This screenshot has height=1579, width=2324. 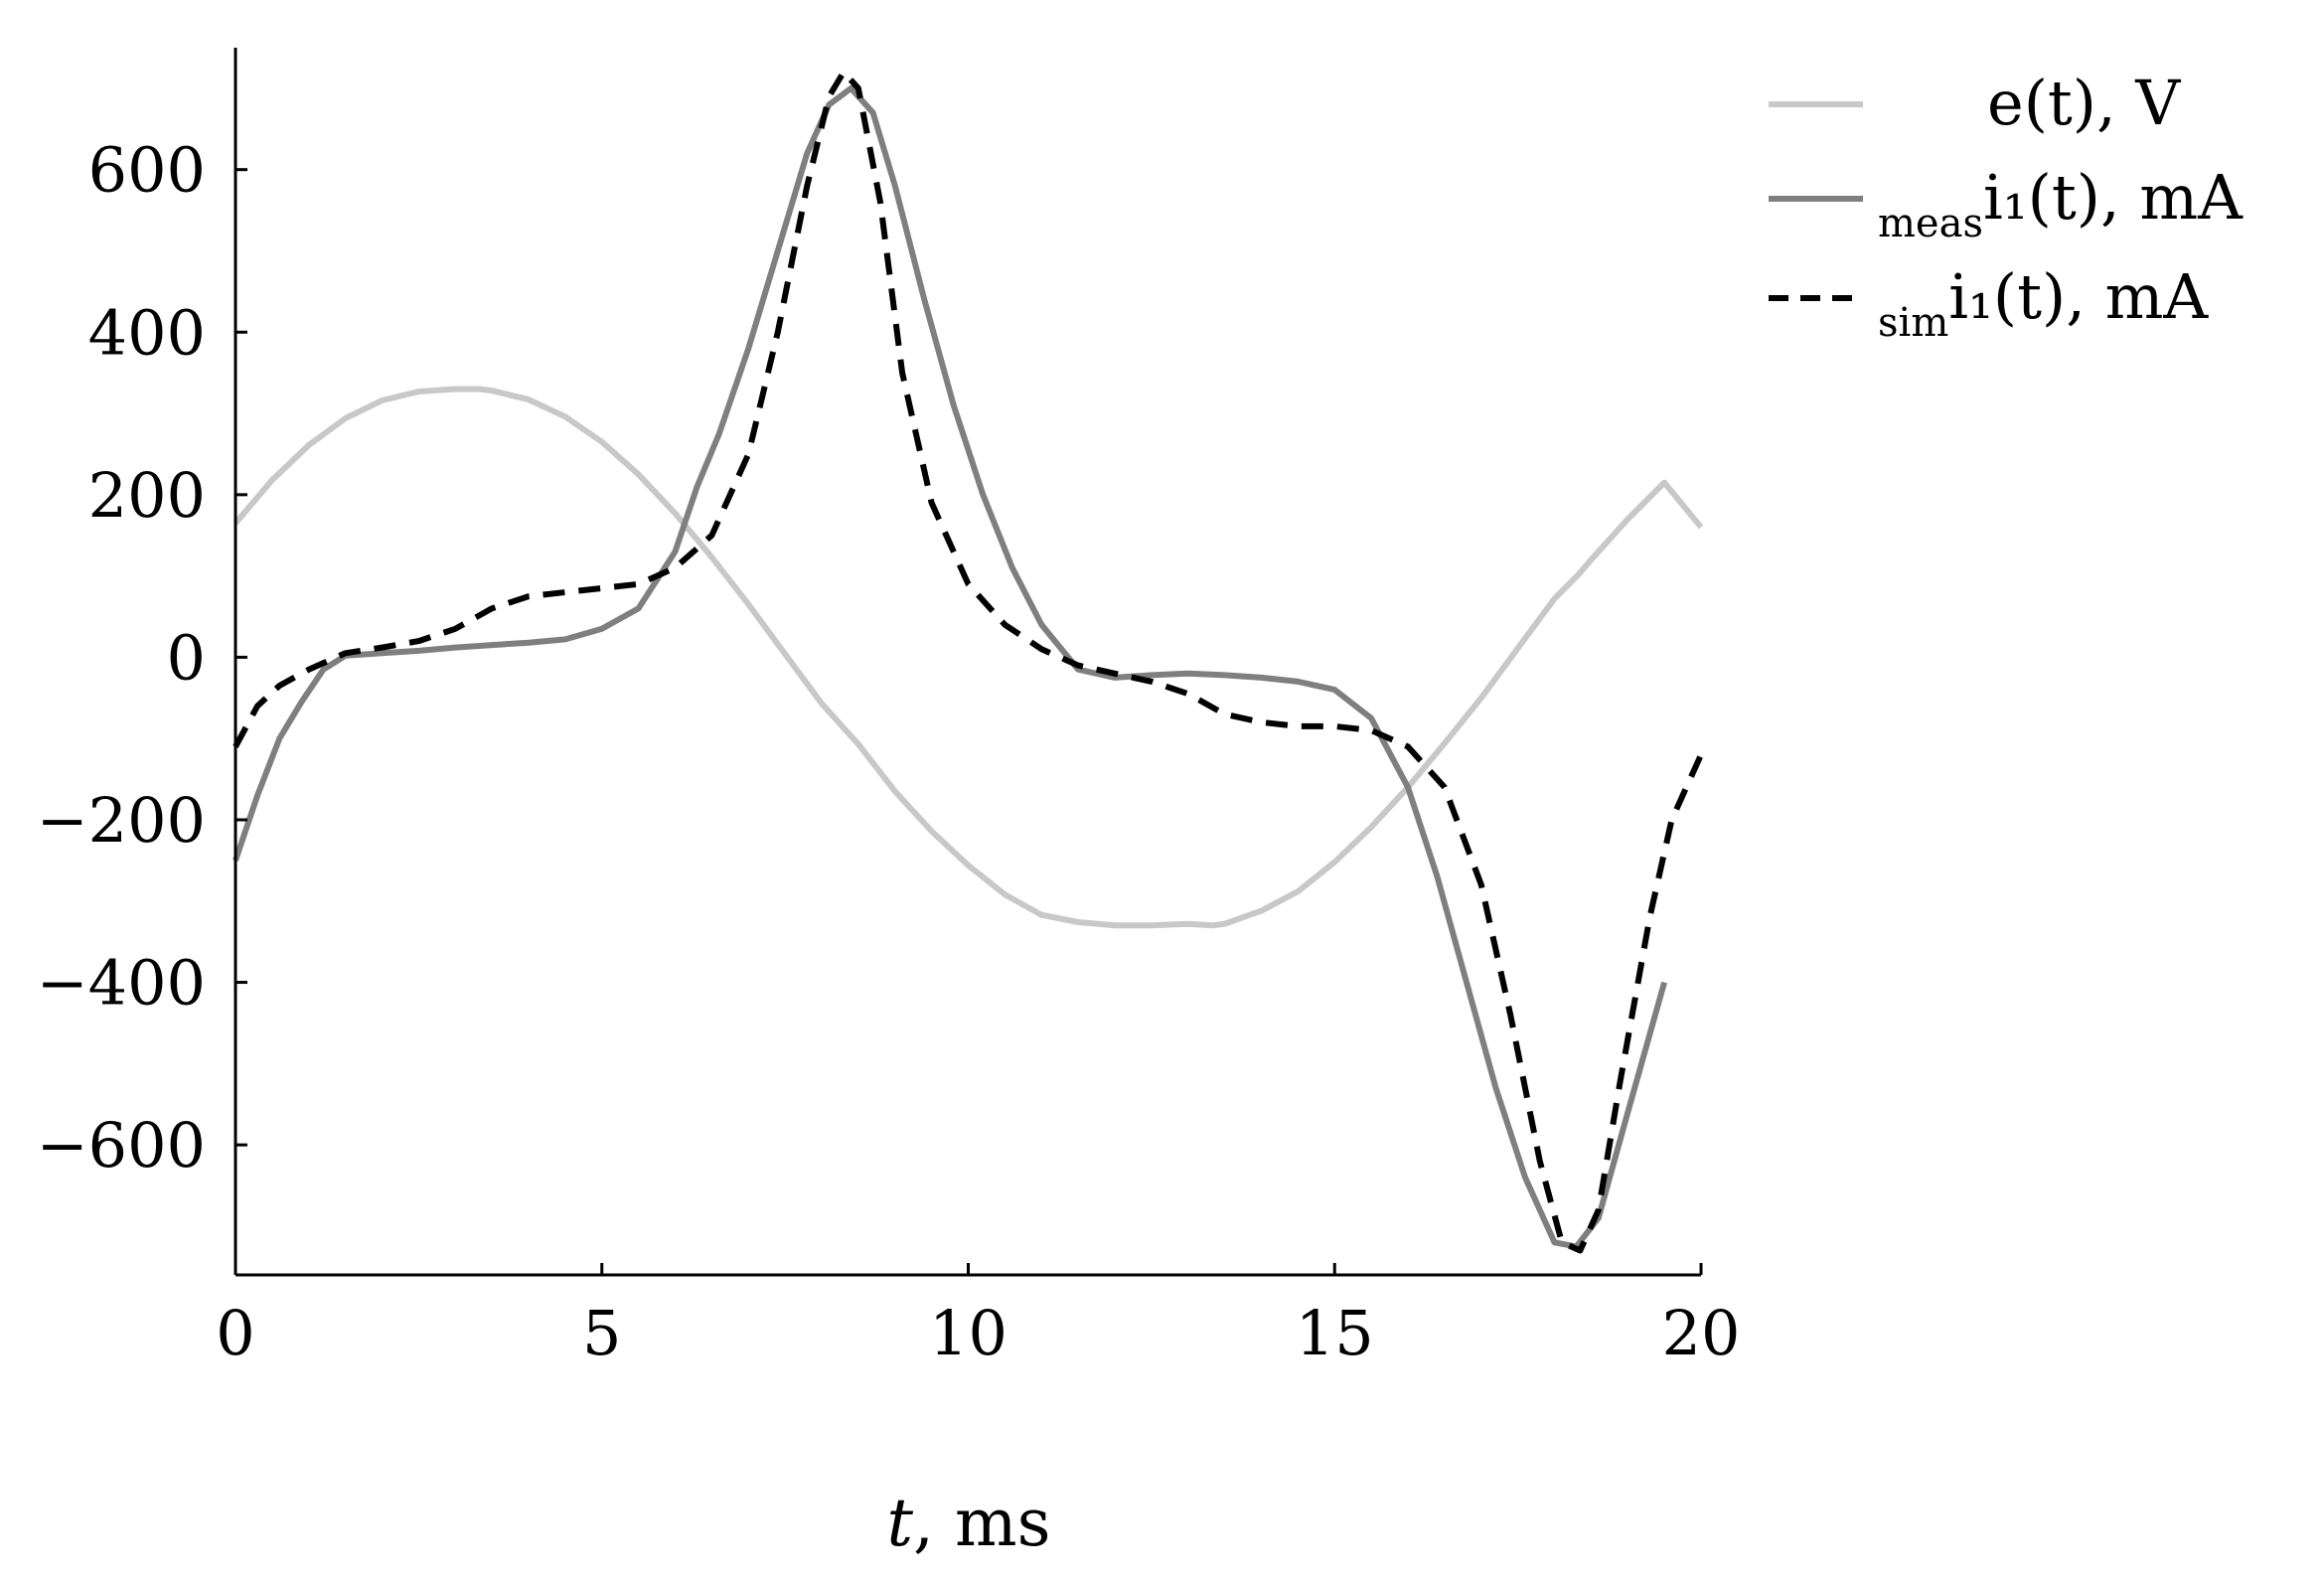 I want to click on y-tick-label: 600, so click(x=147, y=170).